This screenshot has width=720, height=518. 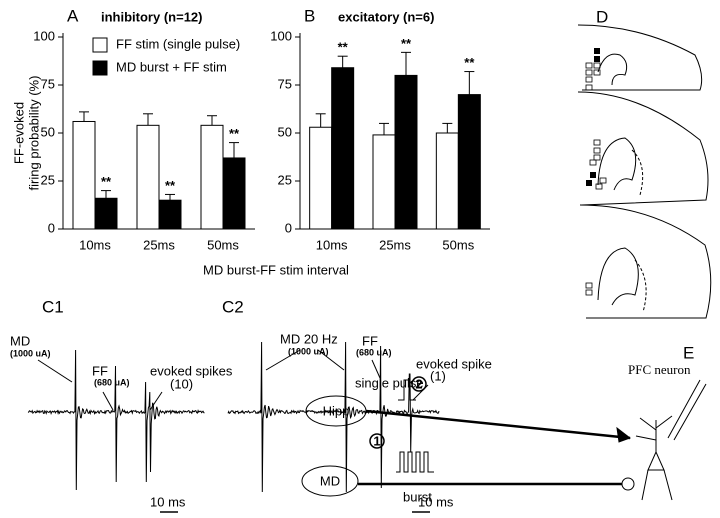 What do you see at coordinates (276, 269) in the screenshot?
I see `x-axis-label: MD burst-FF stim interval` at bounding box center [276, 269].